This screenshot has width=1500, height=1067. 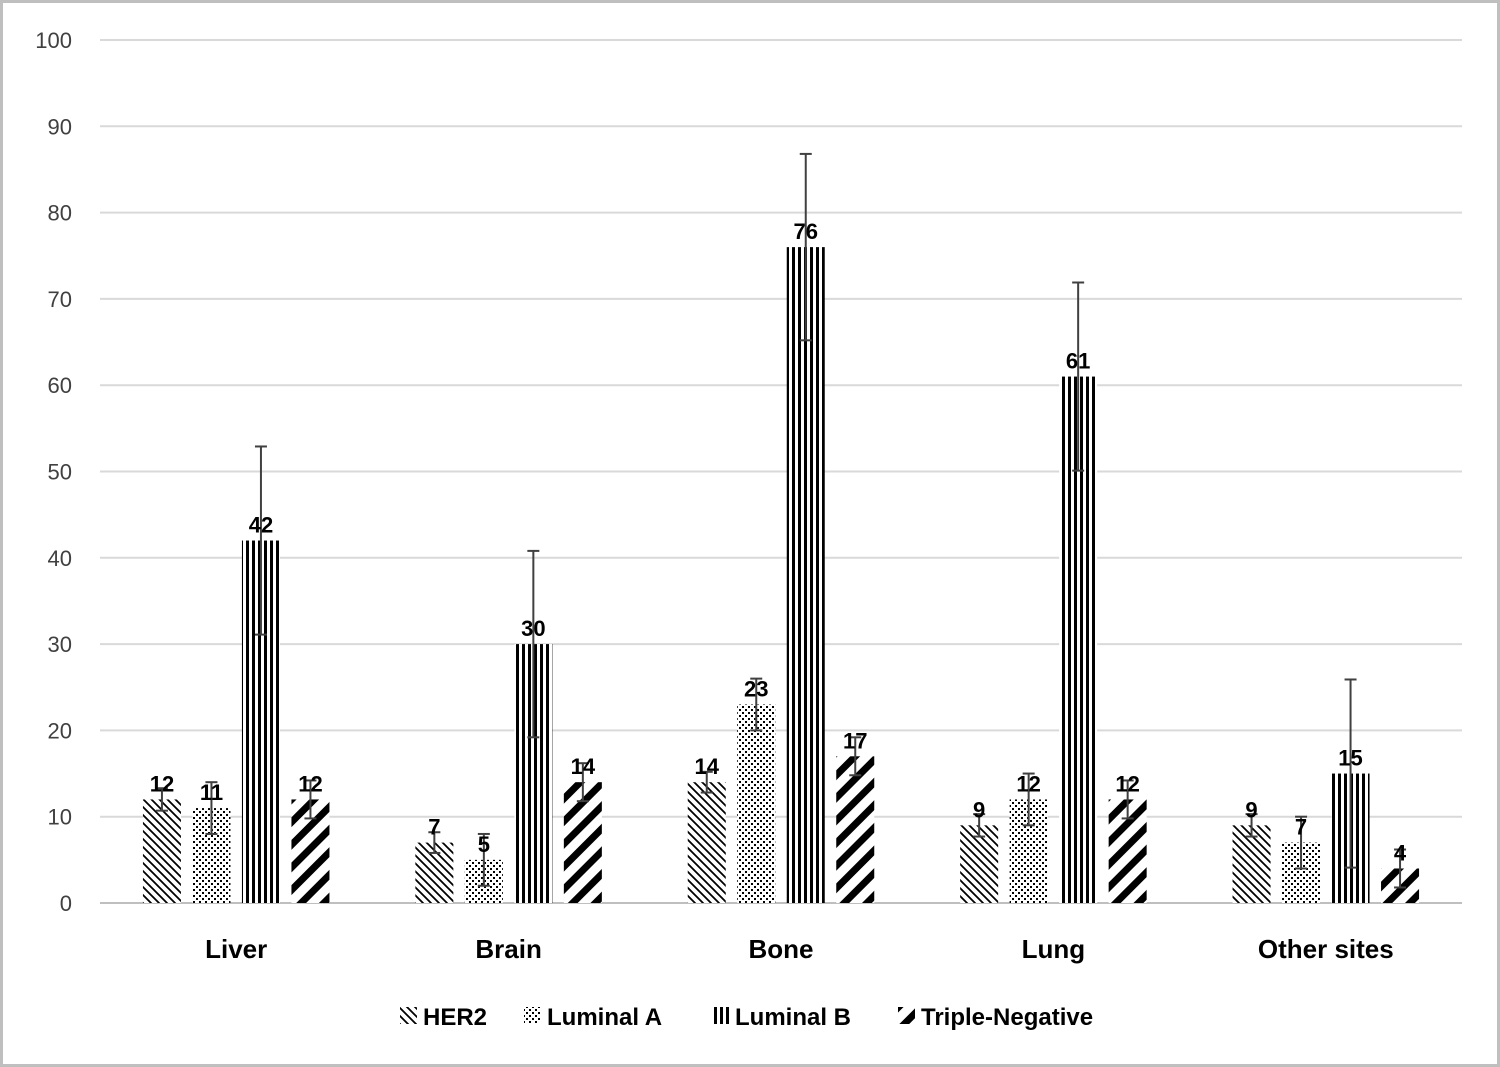 What do you see at coordinates (793, 1017) in the screenshot?
I see `legend-label-luminal-b: Luminal B` at bounding box center [793, 1017].